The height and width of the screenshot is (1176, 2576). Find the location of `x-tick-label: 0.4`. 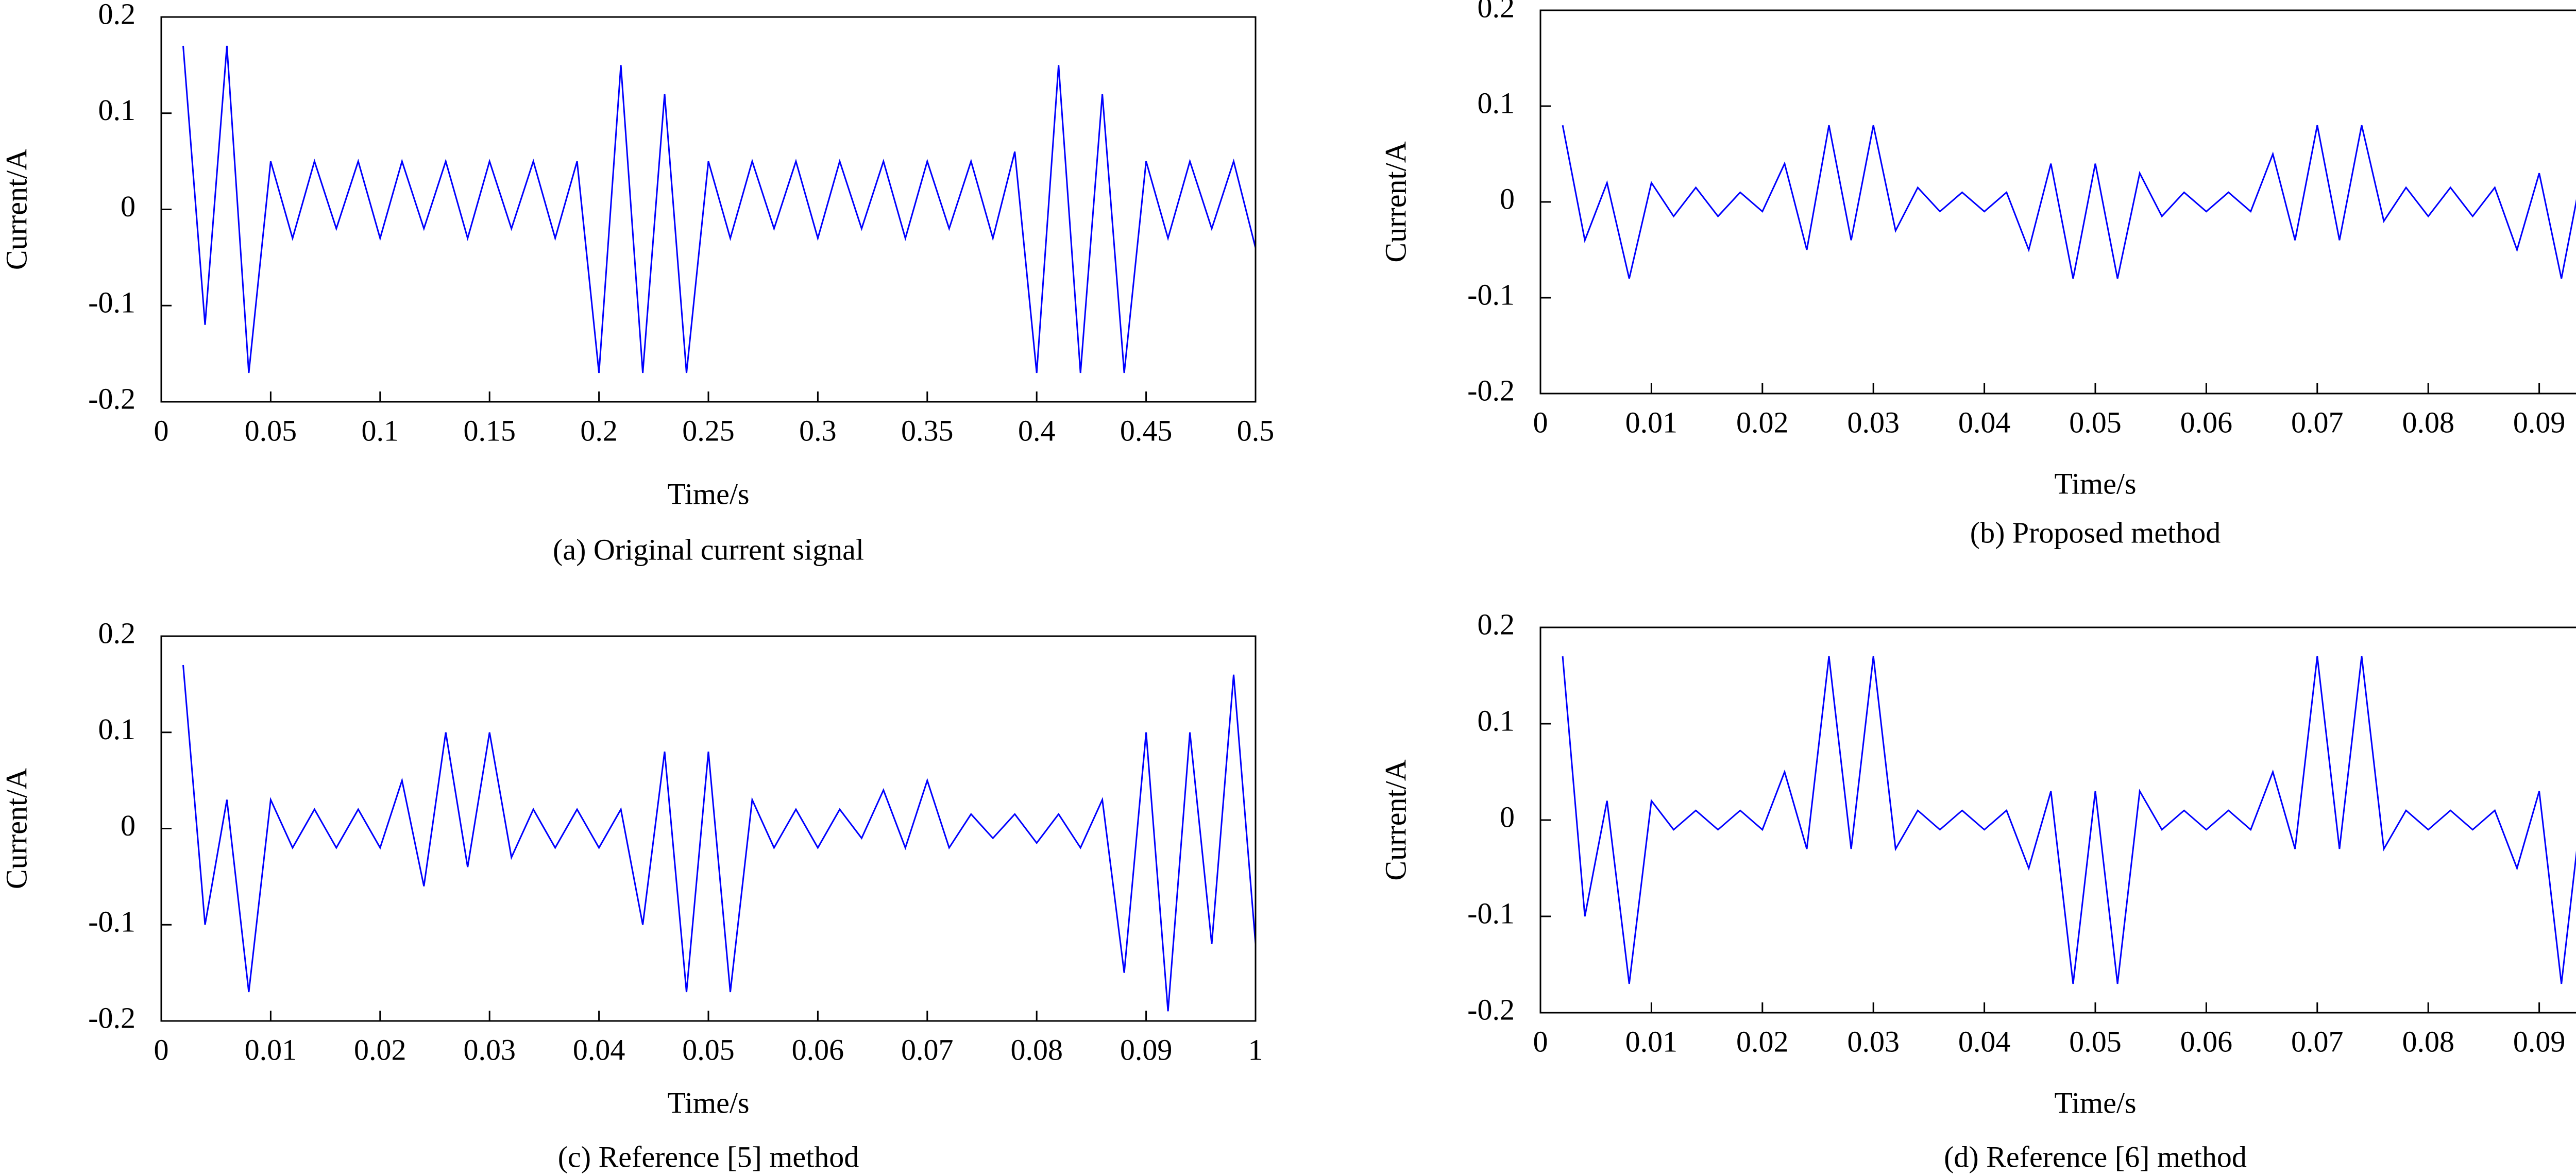

x-tick-label: 0.4 is located at coordinates (1037, 431).